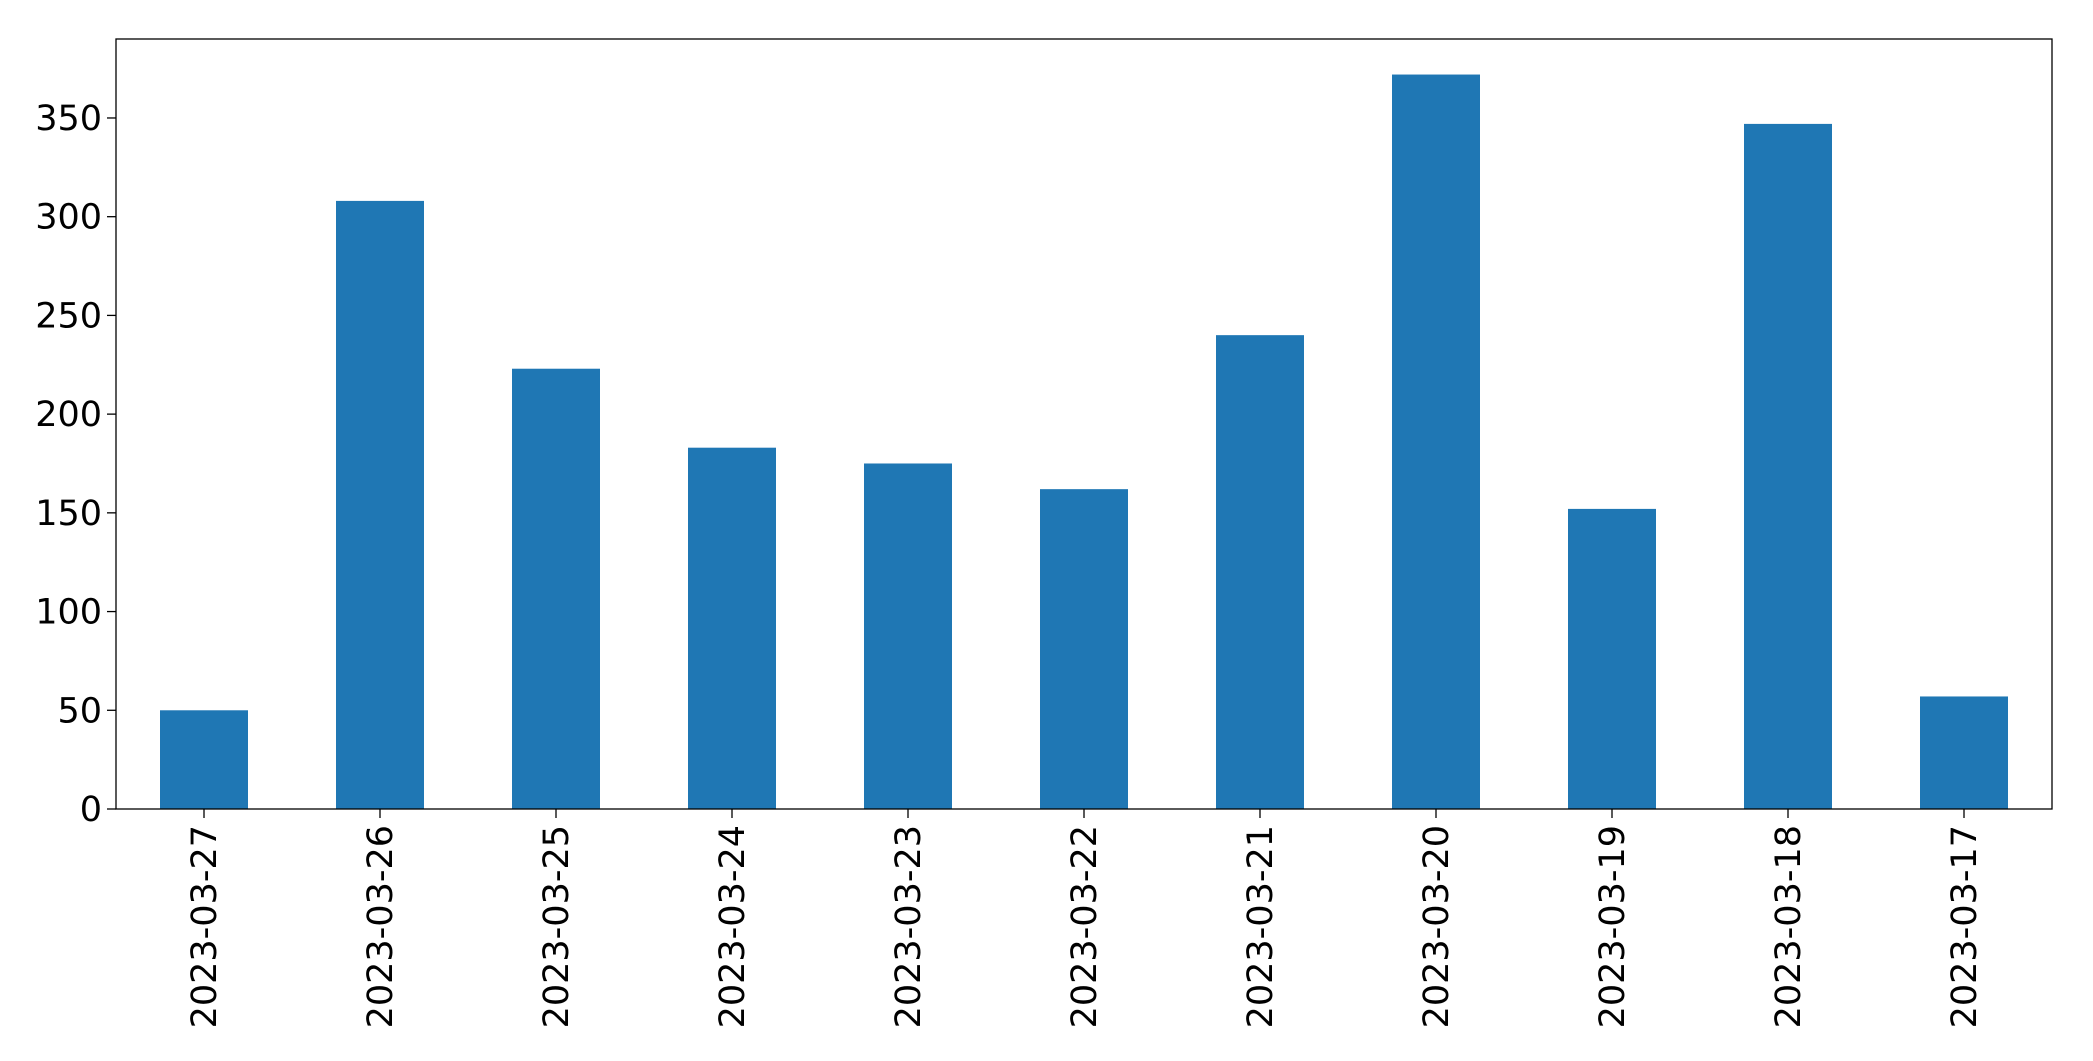 Image resolution: width=2093 pixels, height=1061 pixels. I want to click on x-tick-label: 2023-03-21, so click(1261, 926).